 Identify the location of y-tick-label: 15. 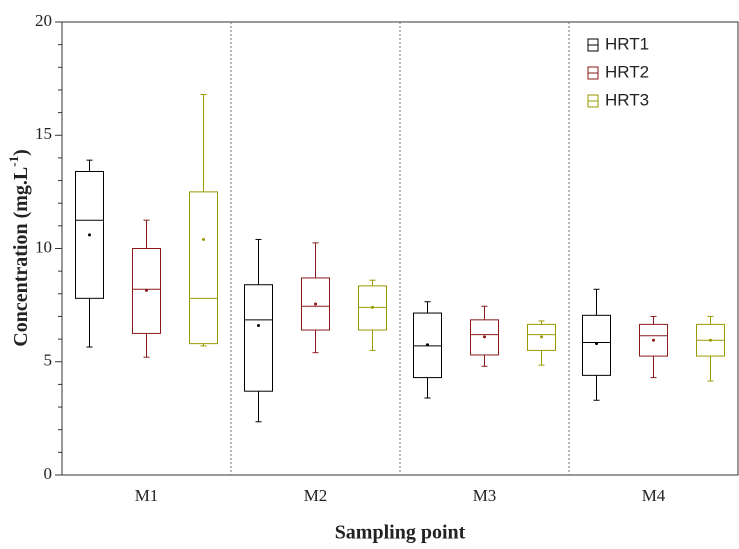
(43, 133).